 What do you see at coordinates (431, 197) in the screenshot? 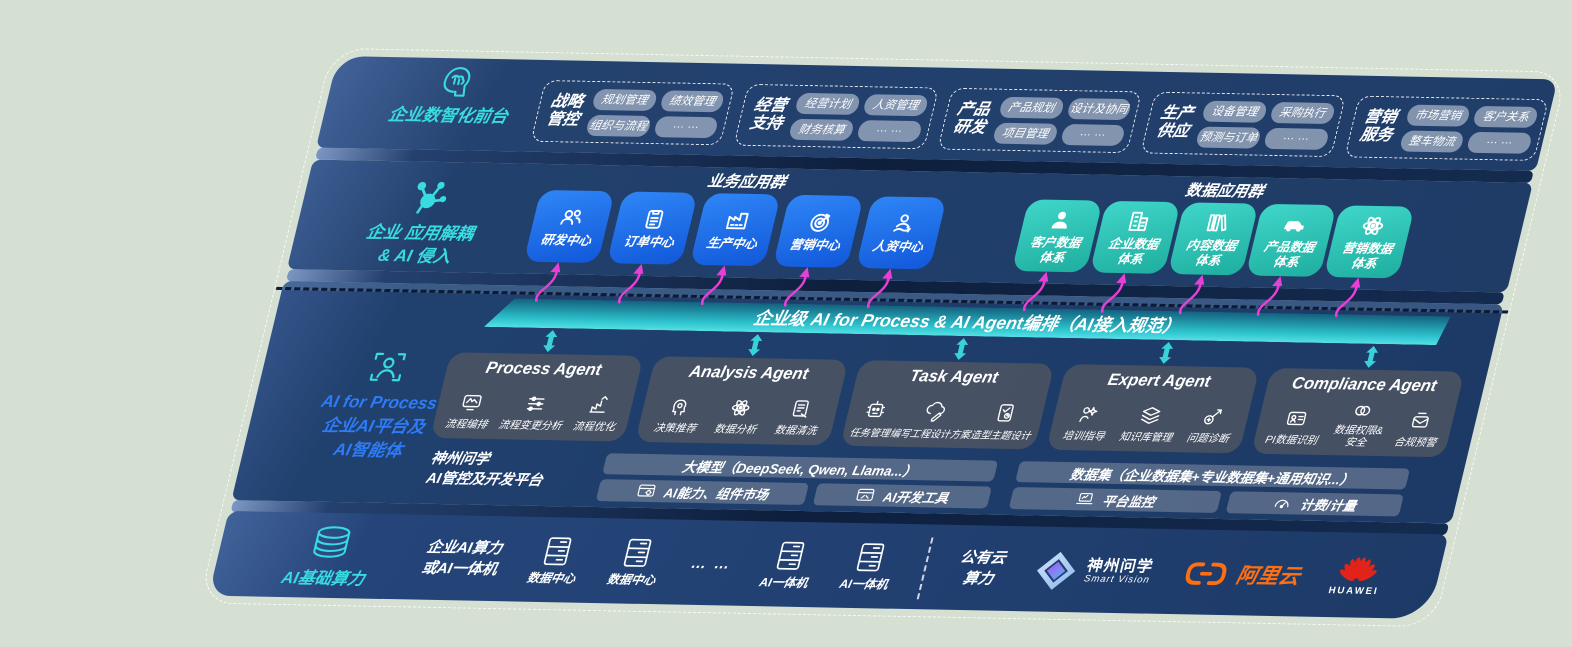
I see `decouple-molecule-icon` at bounding box center [431, 197].